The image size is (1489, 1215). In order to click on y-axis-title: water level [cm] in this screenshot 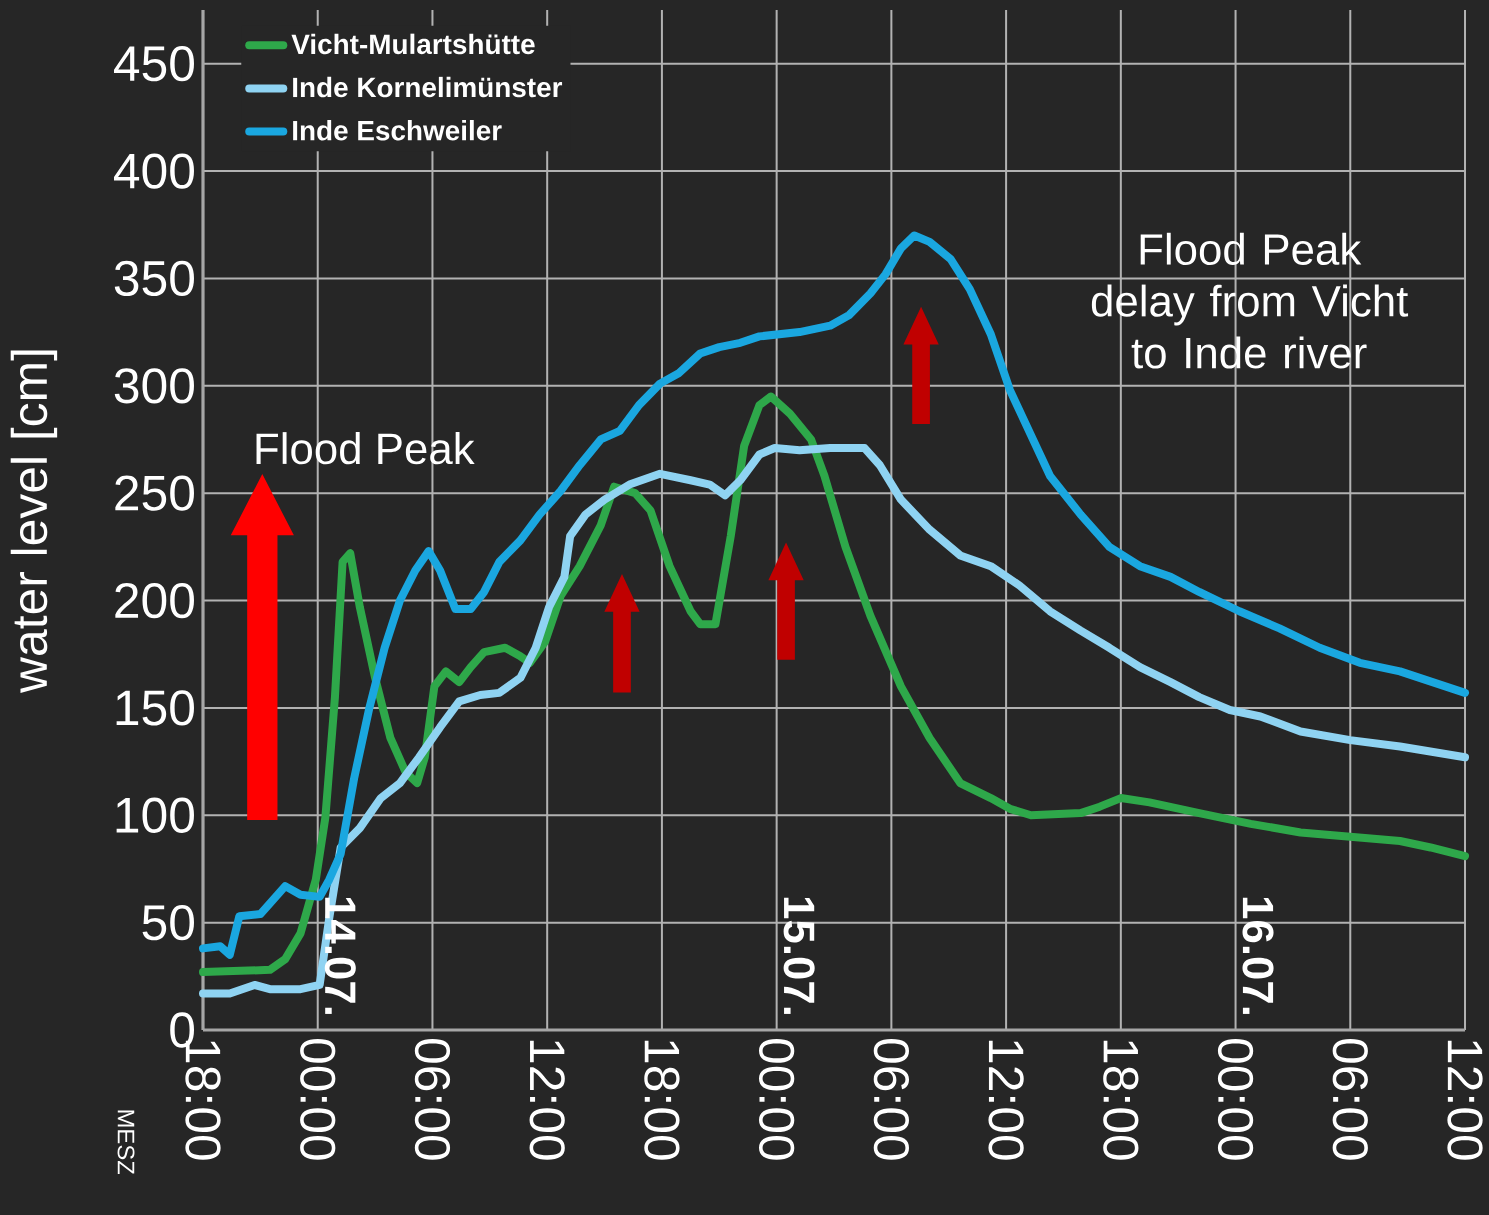, I will do `click(34, 522)`.